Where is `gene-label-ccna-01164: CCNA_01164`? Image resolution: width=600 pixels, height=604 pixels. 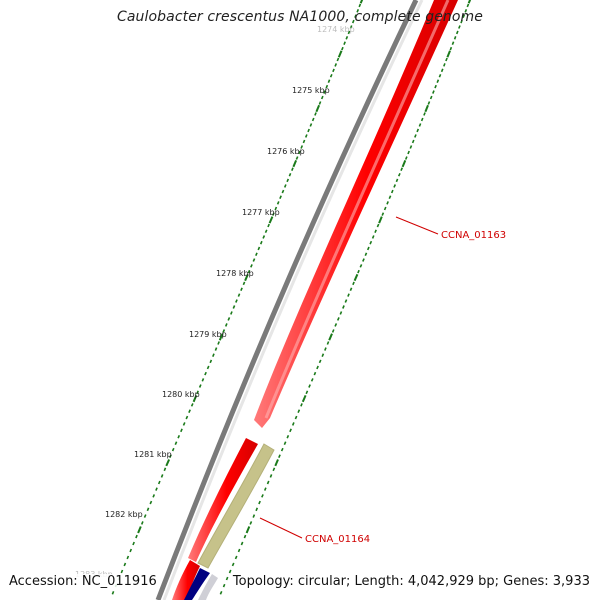 gene-label-ccna-01164: CCNA_01164 is located at coordinates (337, 539).